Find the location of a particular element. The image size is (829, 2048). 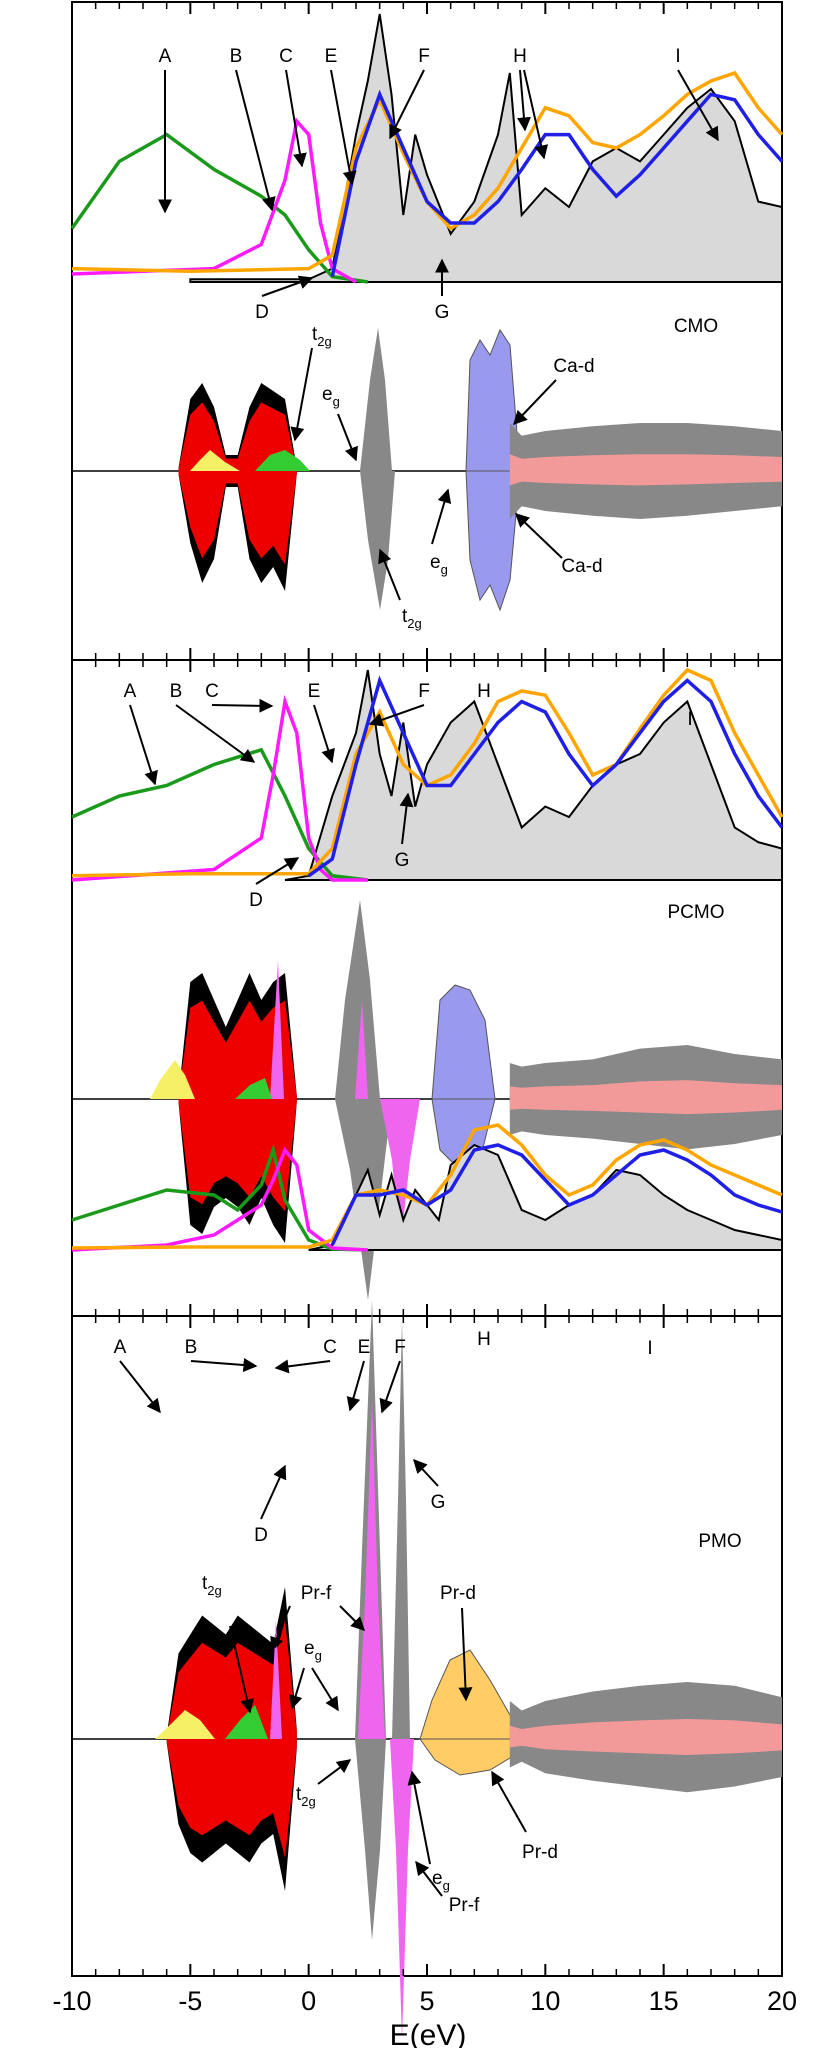

peak-label-d-cmo: D is located at coordinates (262, 312).